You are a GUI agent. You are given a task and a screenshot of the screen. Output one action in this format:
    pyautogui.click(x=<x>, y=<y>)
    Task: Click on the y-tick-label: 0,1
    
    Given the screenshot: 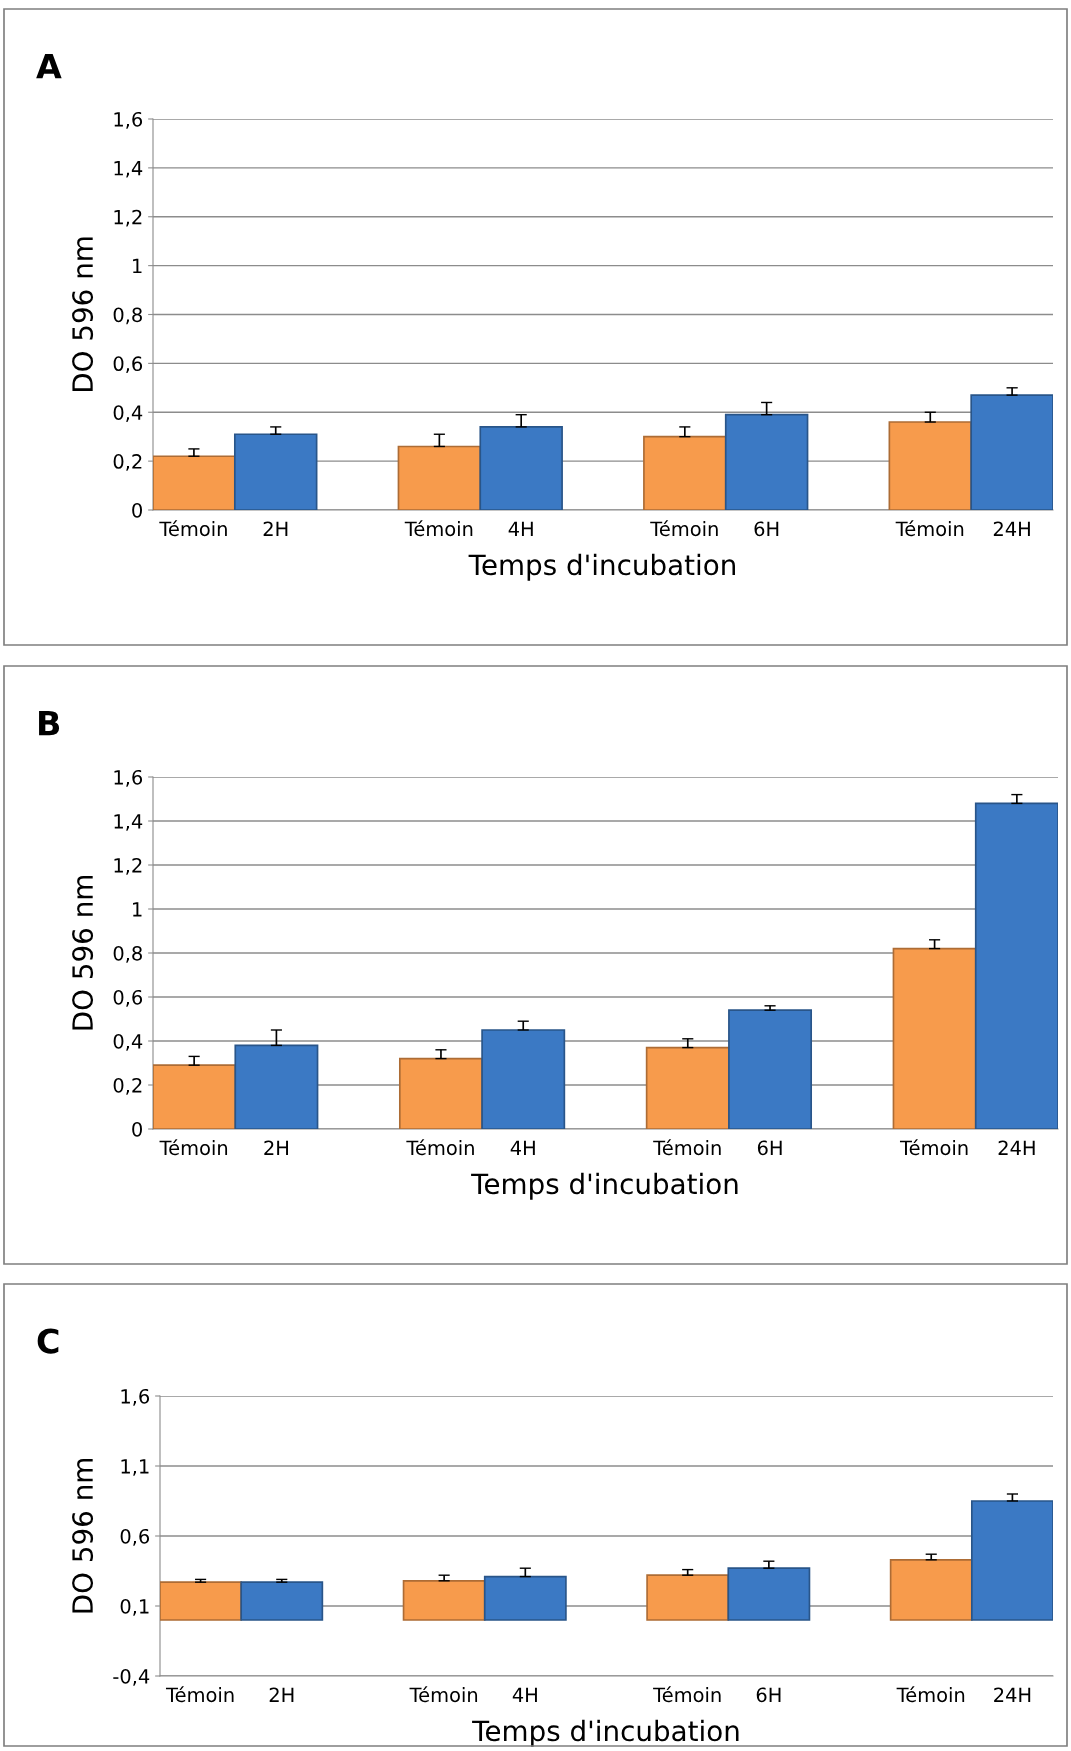 What is the action you would take?
    pyautogui.click(x=134, y=1607)
    